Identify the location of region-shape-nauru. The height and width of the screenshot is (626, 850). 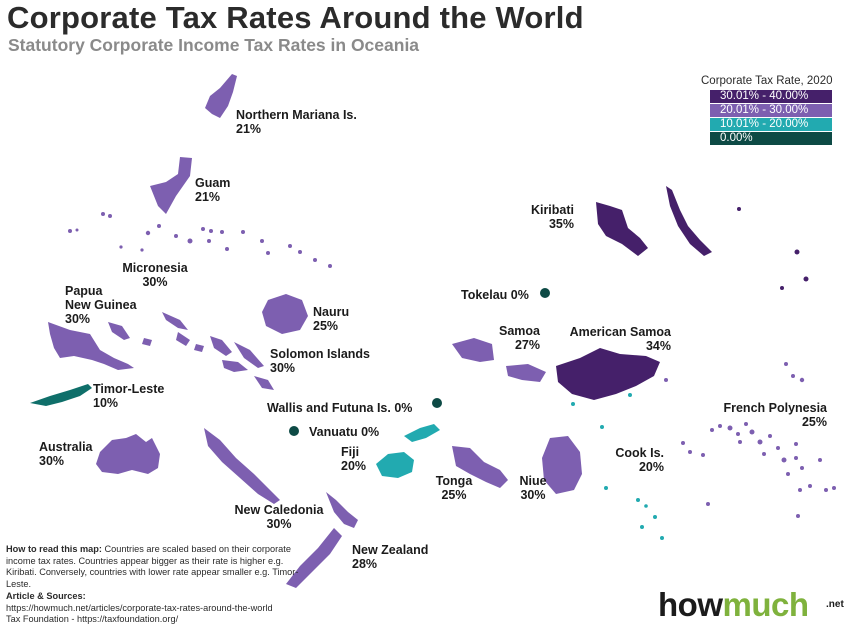
(285, 314).